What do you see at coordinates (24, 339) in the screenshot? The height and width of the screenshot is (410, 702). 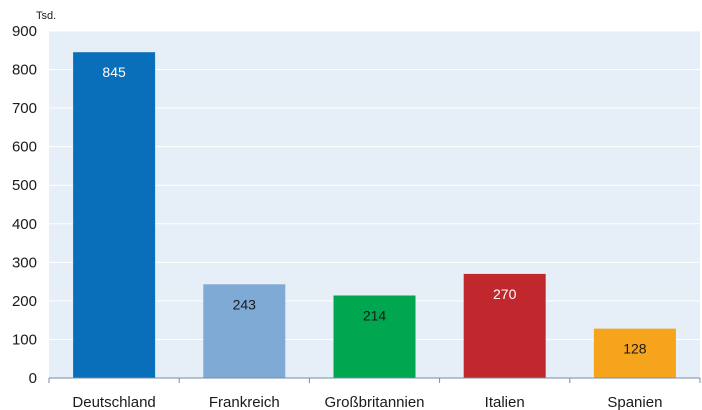 I see `y-tick-label: 100` at bounding box center [24, 339].